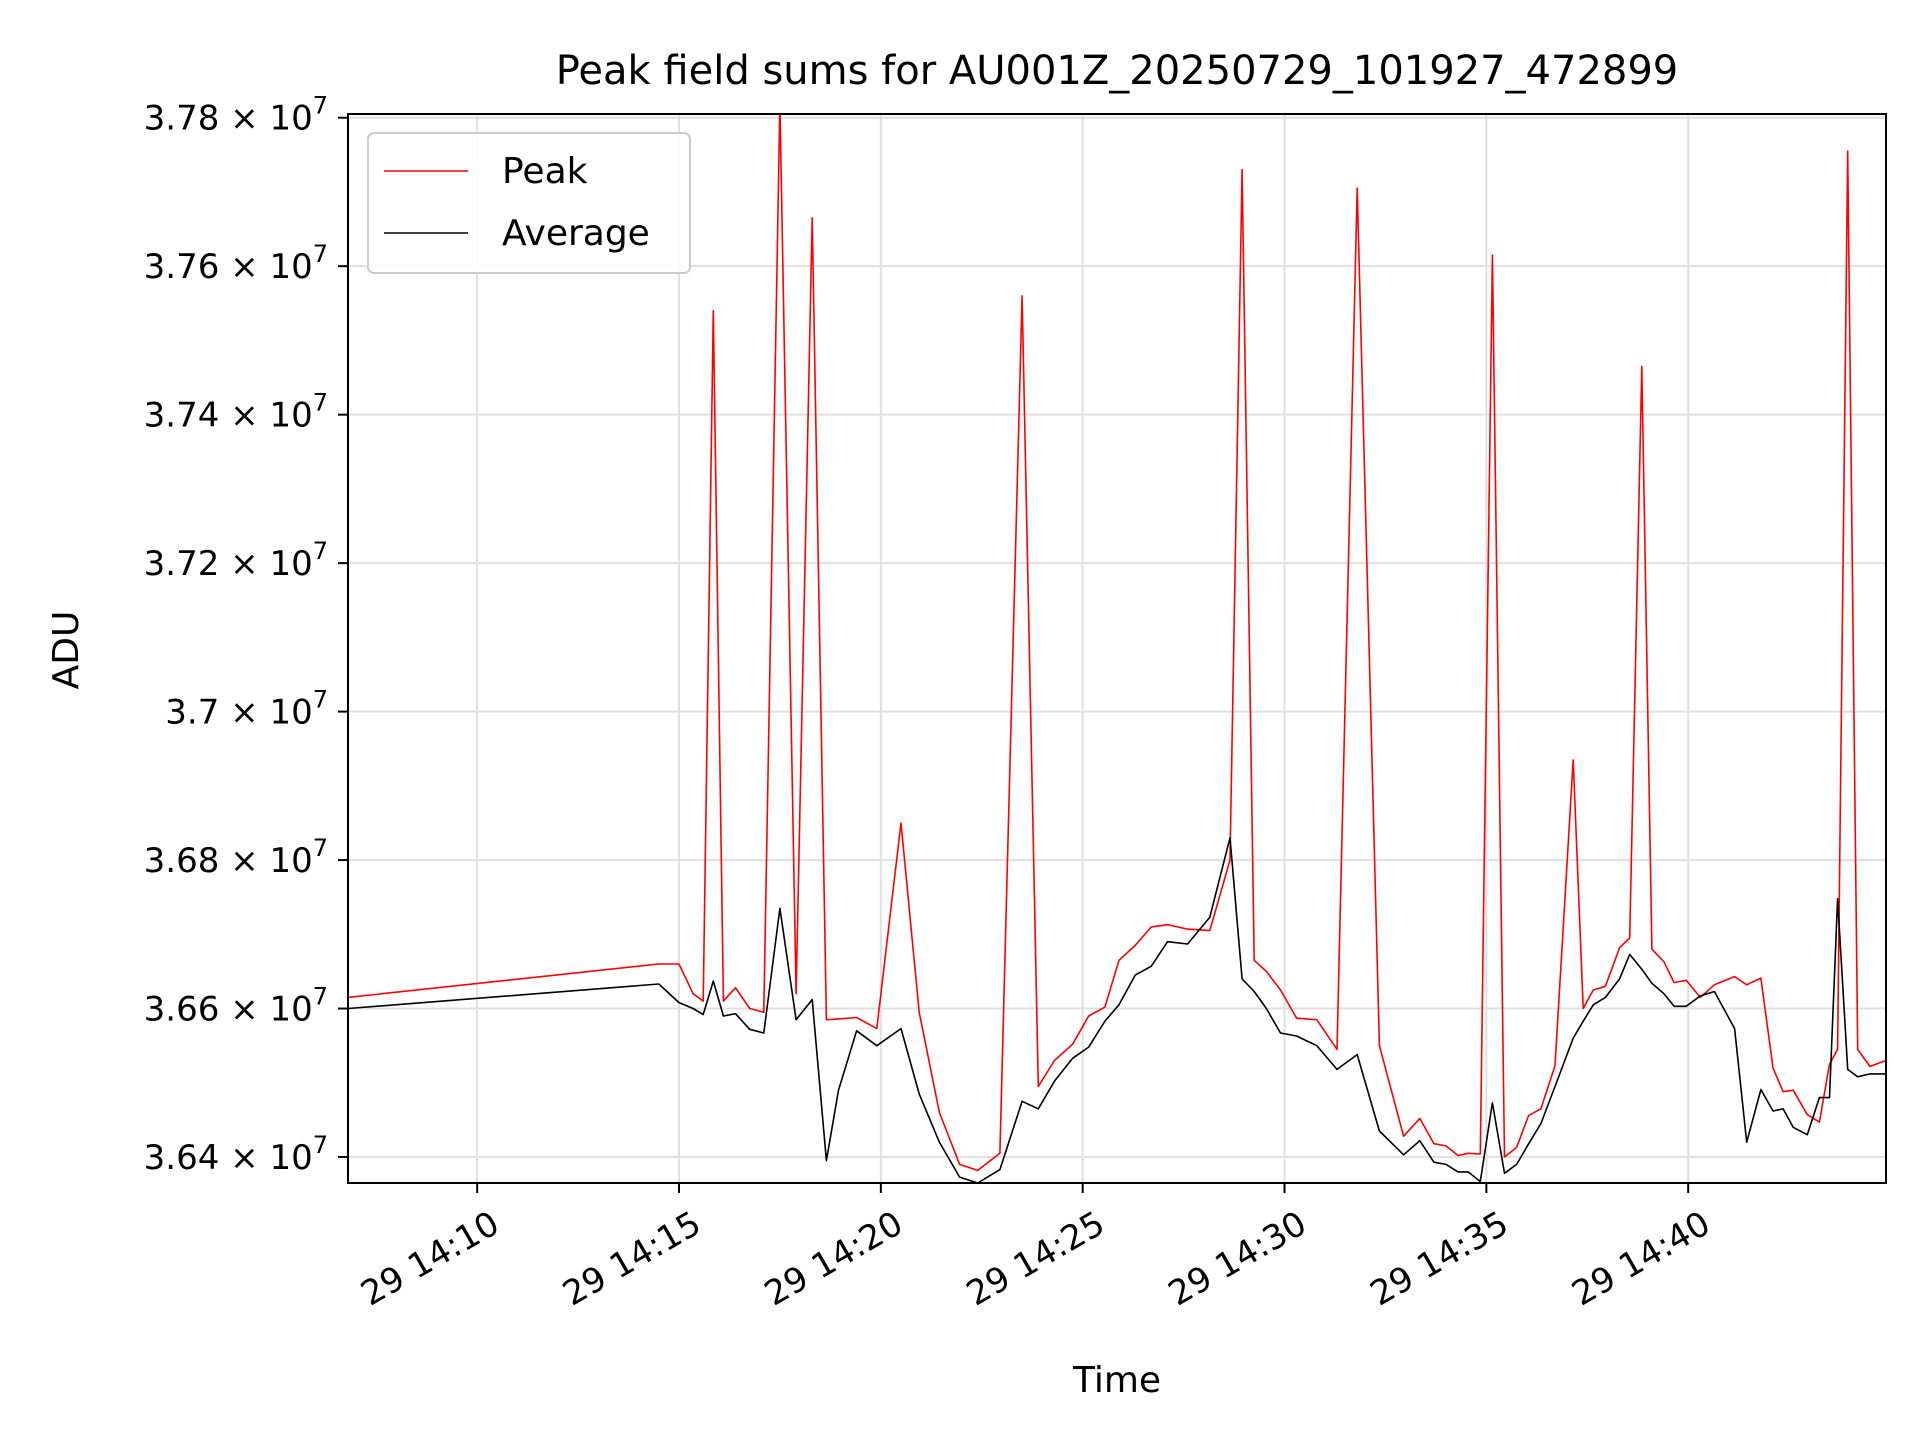  What do you see at coordinates (430, 1259) in the screenshot?
I see `x-tick-label: 29 14:10` at bounding box center [430, 1259].